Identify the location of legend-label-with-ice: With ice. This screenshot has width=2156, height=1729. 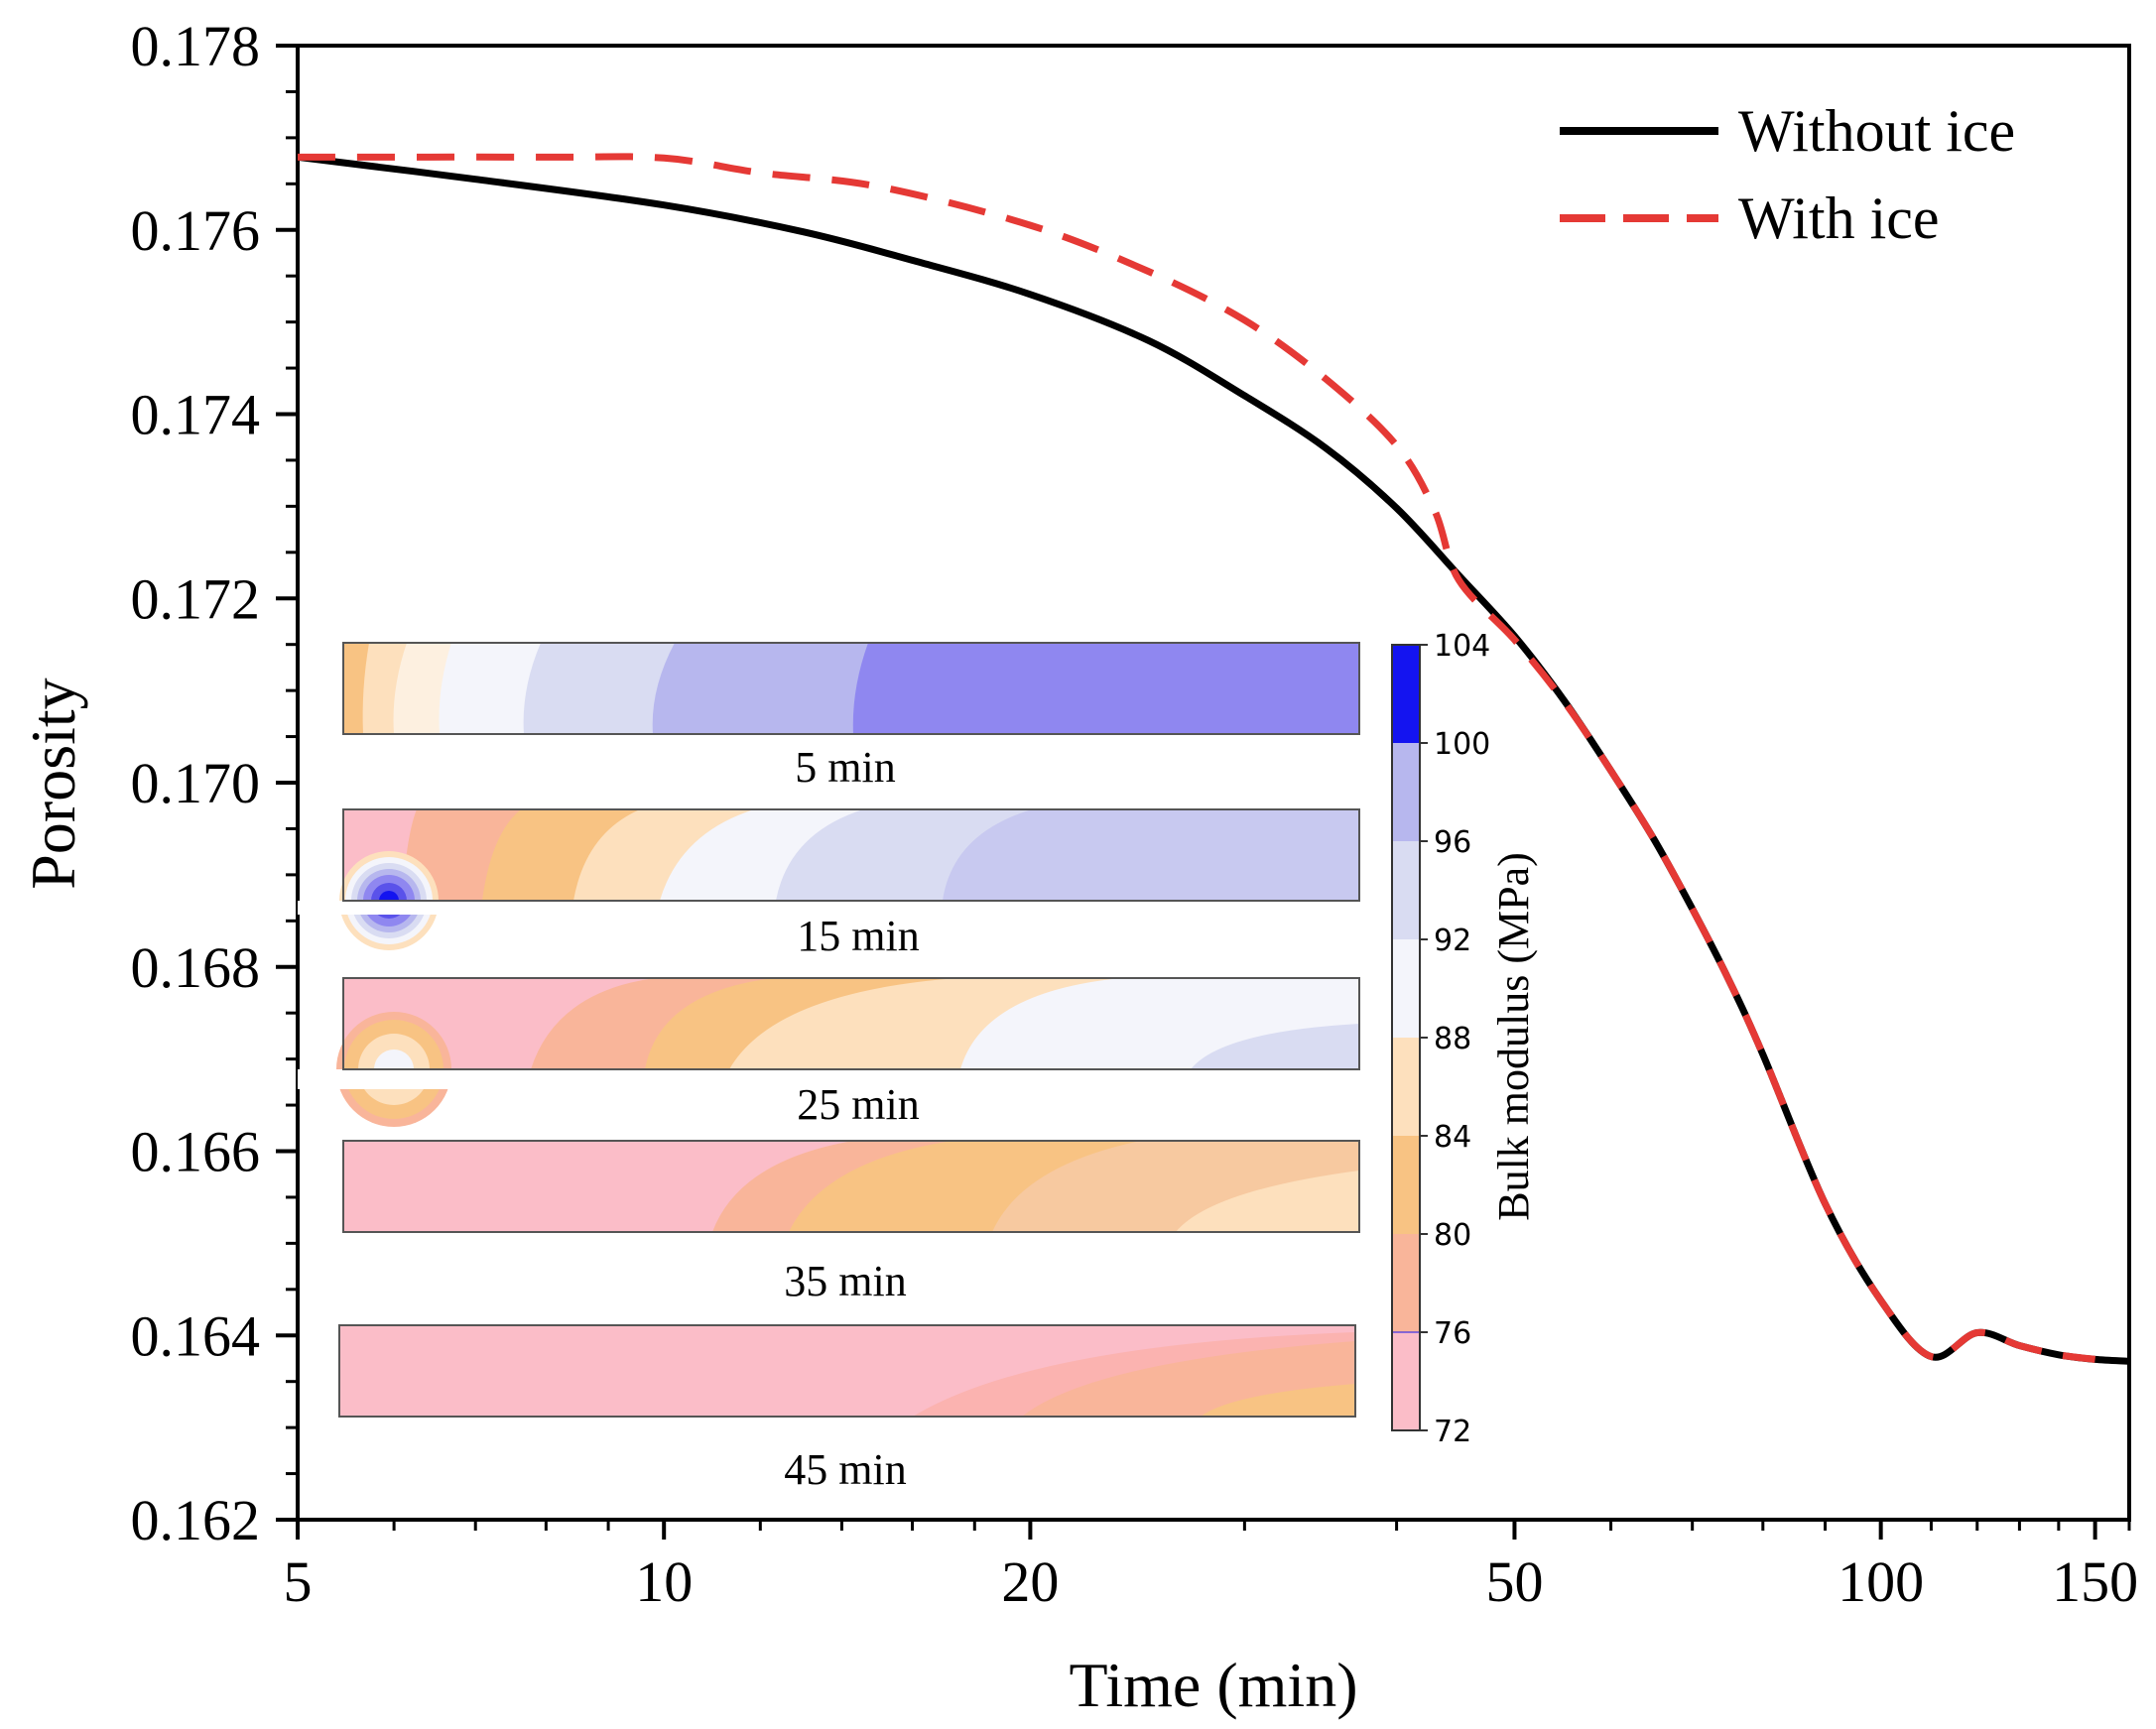
(1839, 218).